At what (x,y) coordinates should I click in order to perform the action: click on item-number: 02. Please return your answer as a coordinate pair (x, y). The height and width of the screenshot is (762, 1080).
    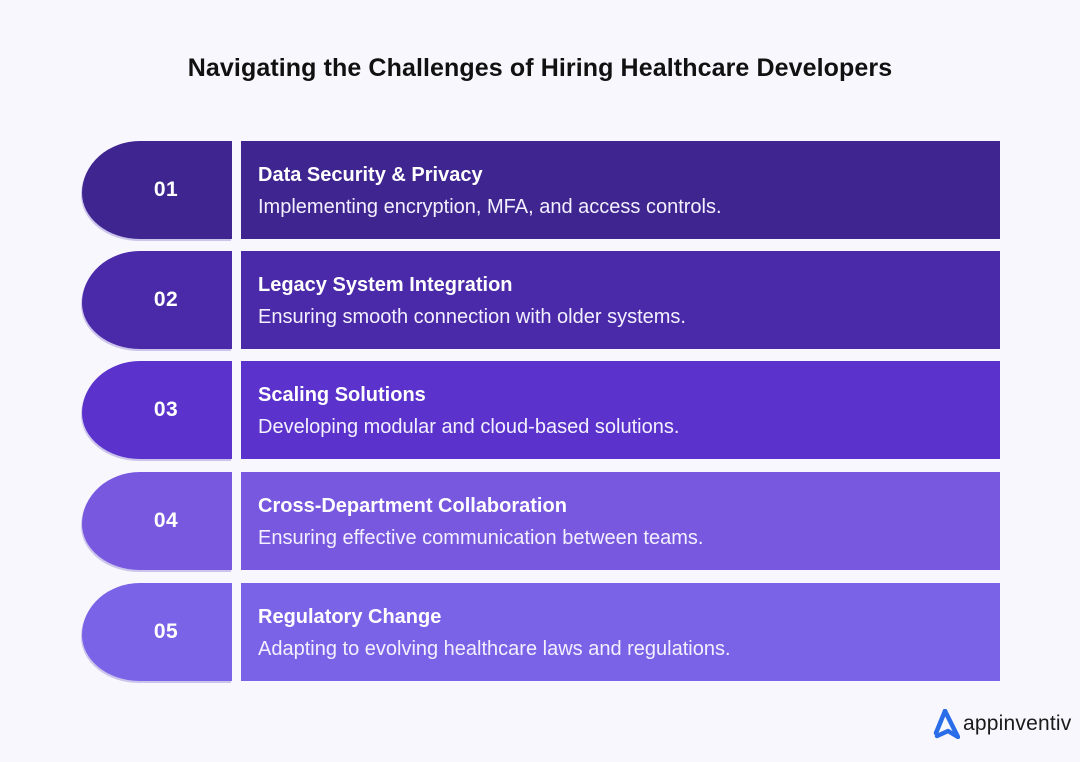
    Looking at the image, I should click on (166, 299).